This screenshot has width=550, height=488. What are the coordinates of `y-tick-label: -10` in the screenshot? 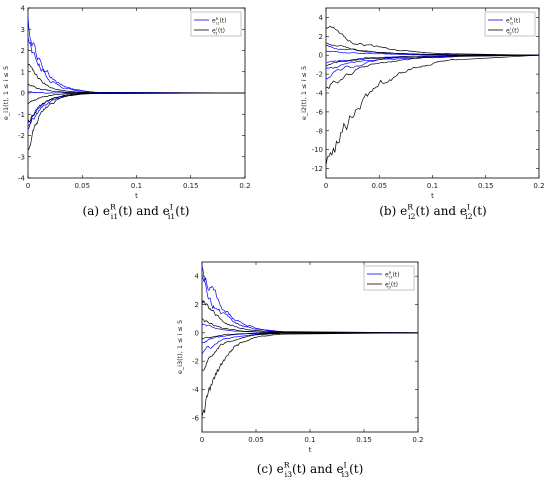 It's located at (317, 150).